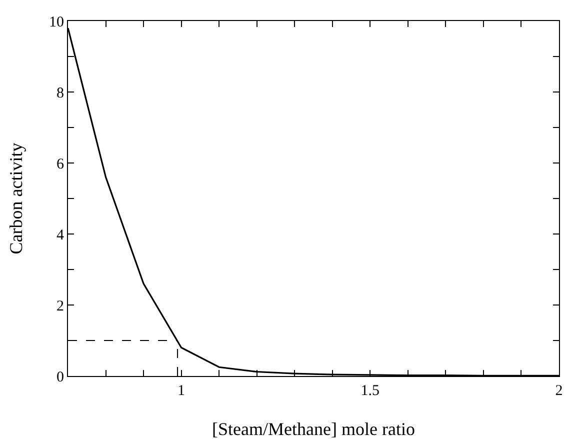 Image resolution: width=569 pixels, height=439 pixels. I want to click on x-tick-label: 1, so click(182, 391).